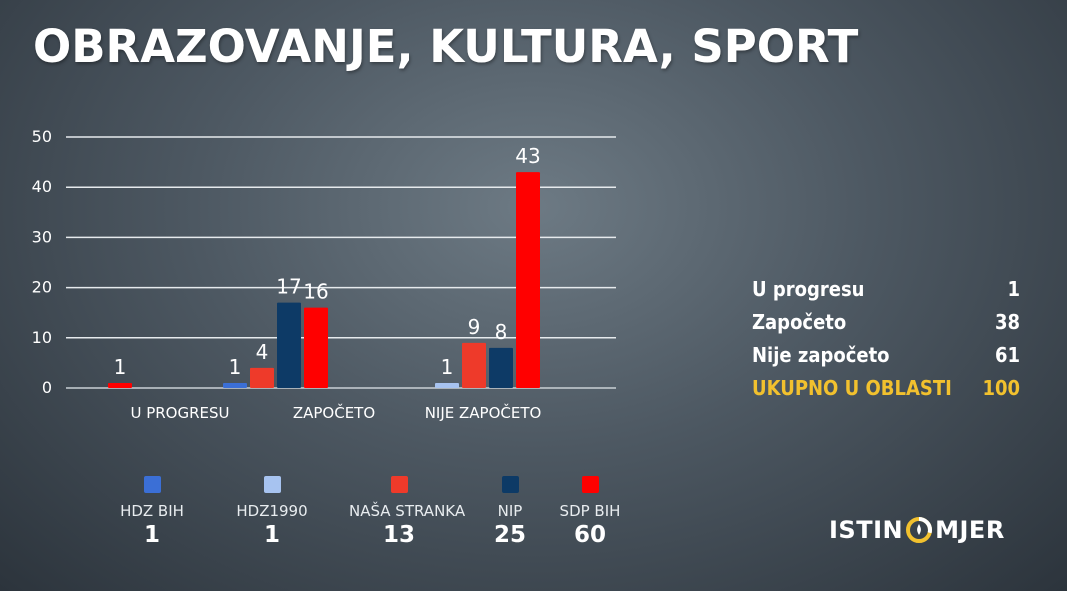 Image resolution: width=1067 pixels, height=591 pixels. Describe the element at coordinates (919, 530) in the screenshot. I see `logo-ring-icon` at that location.